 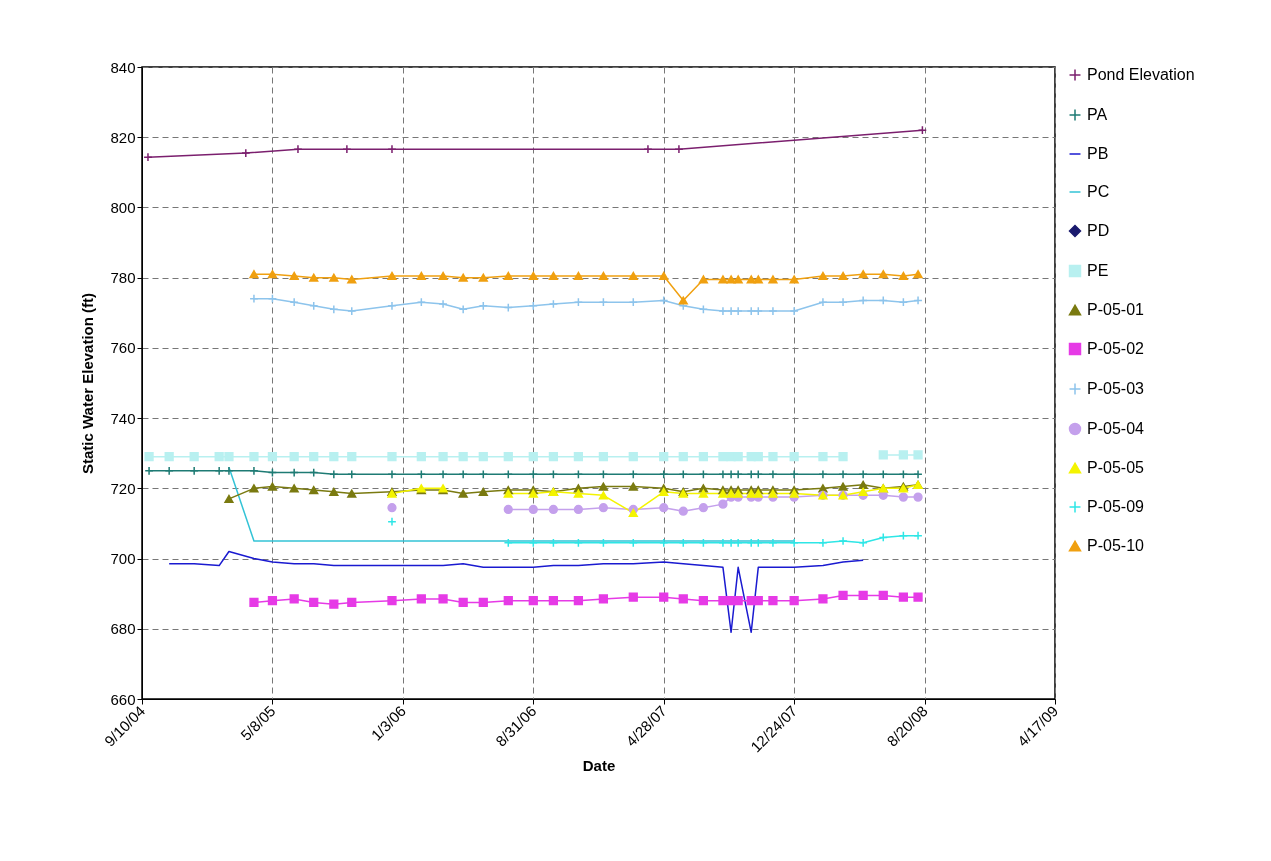 What do you see at coordinates (1141, 74) in the screenshot?
I see `legend-label: Pond Elevation` at bounding box center [1141, 74].